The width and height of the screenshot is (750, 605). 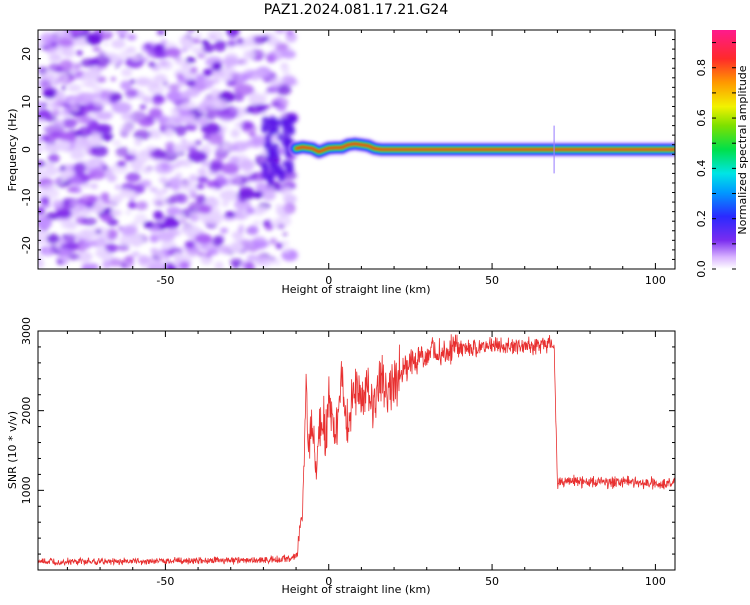 I want to click on snr-y-tick-label: 3000, so click(x=26, y=331).